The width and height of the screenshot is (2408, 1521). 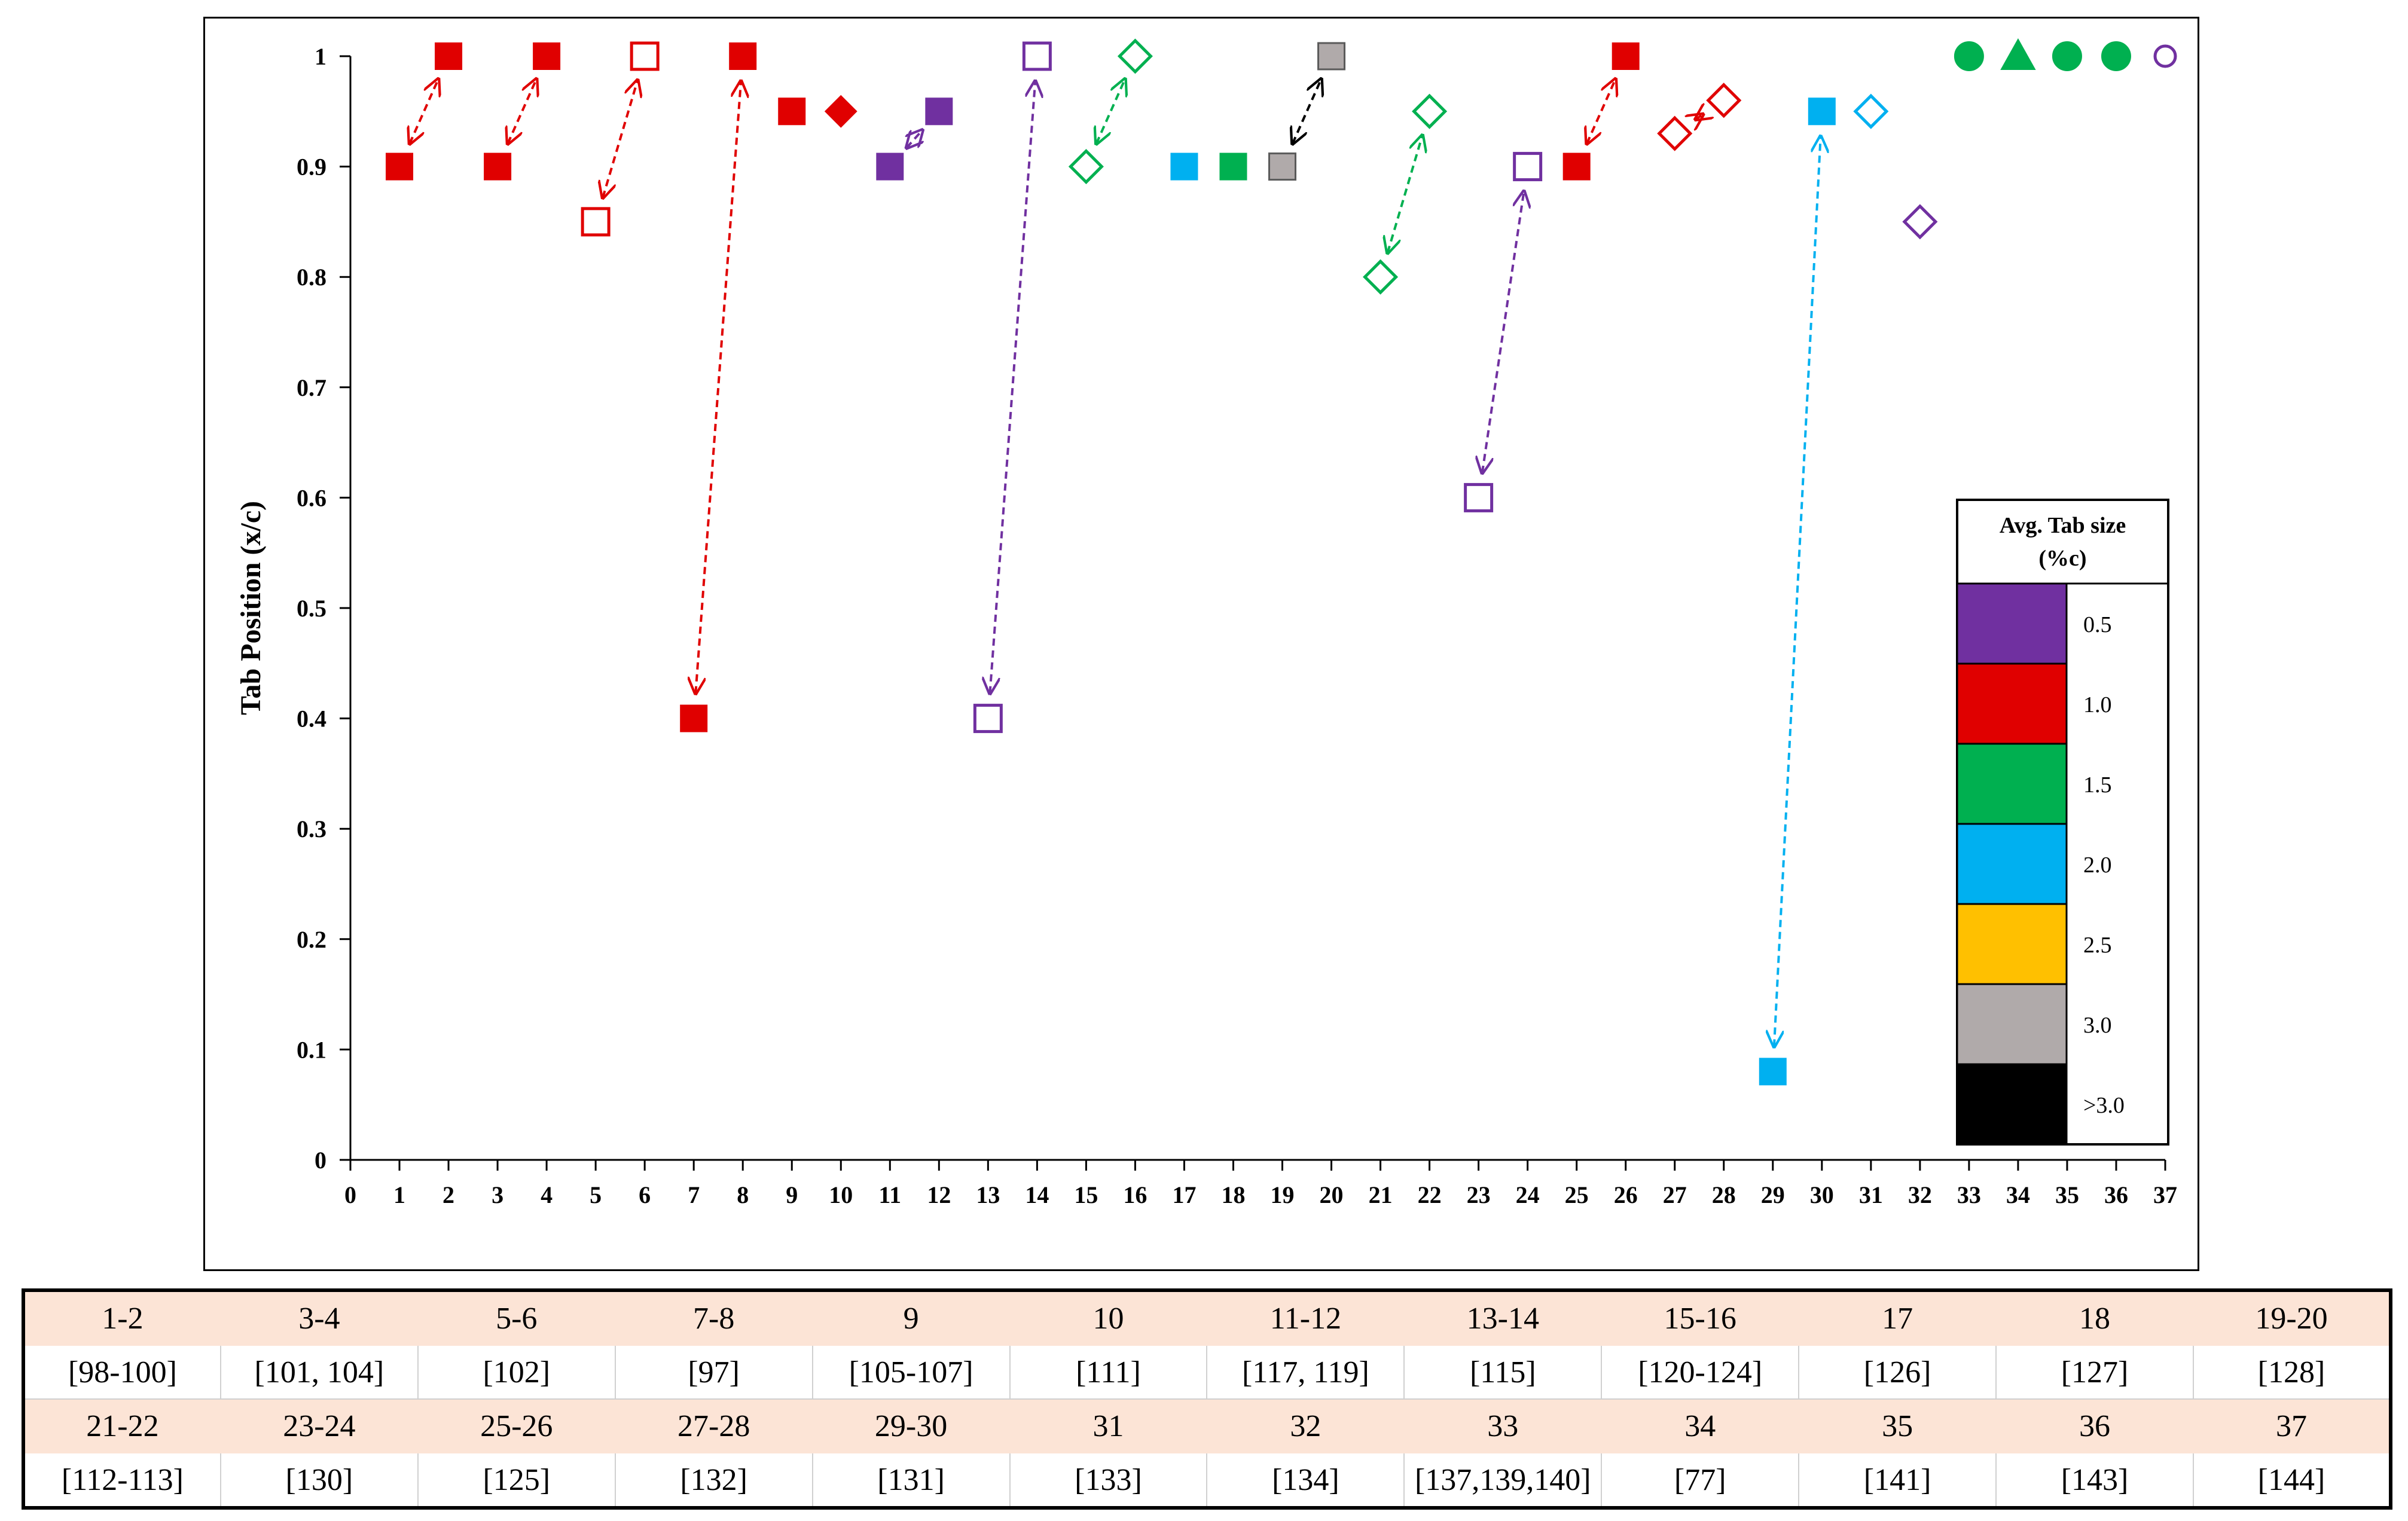 I want to click on table-cell: [120-124], so click(x=1700, y=1372).